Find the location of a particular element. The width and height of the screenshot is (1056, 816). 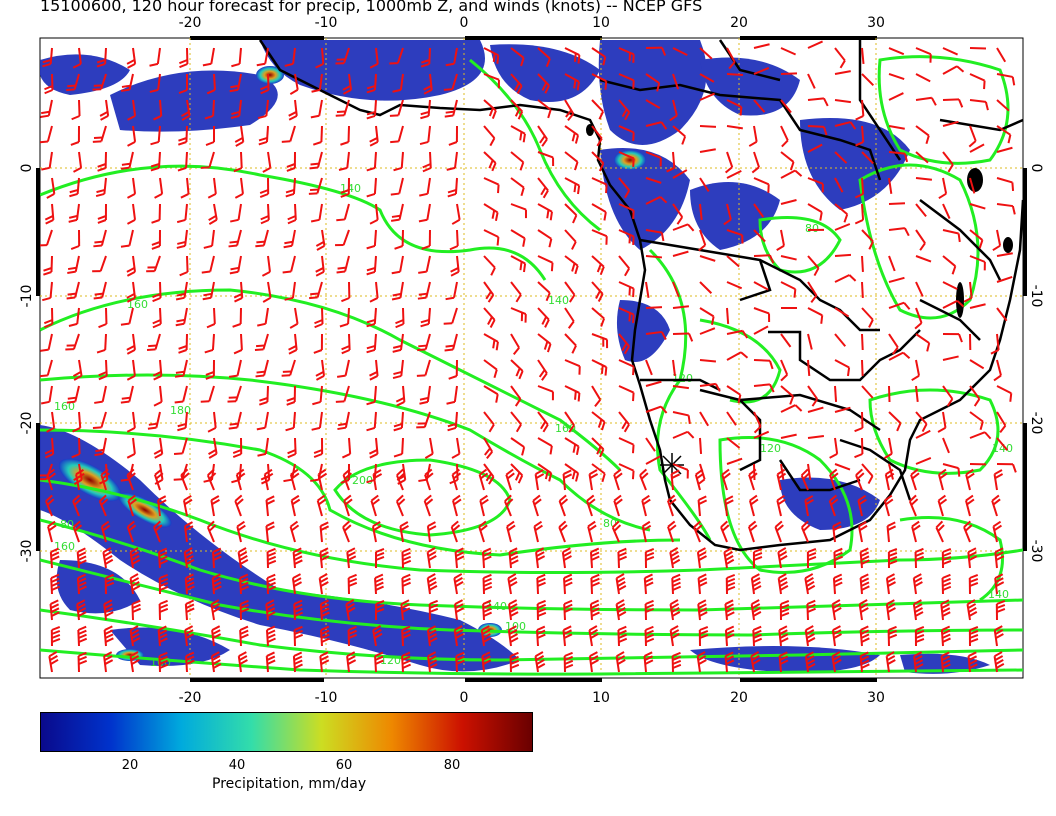

colorbar-tick-label: 80 is located at coordinates (452, 765).